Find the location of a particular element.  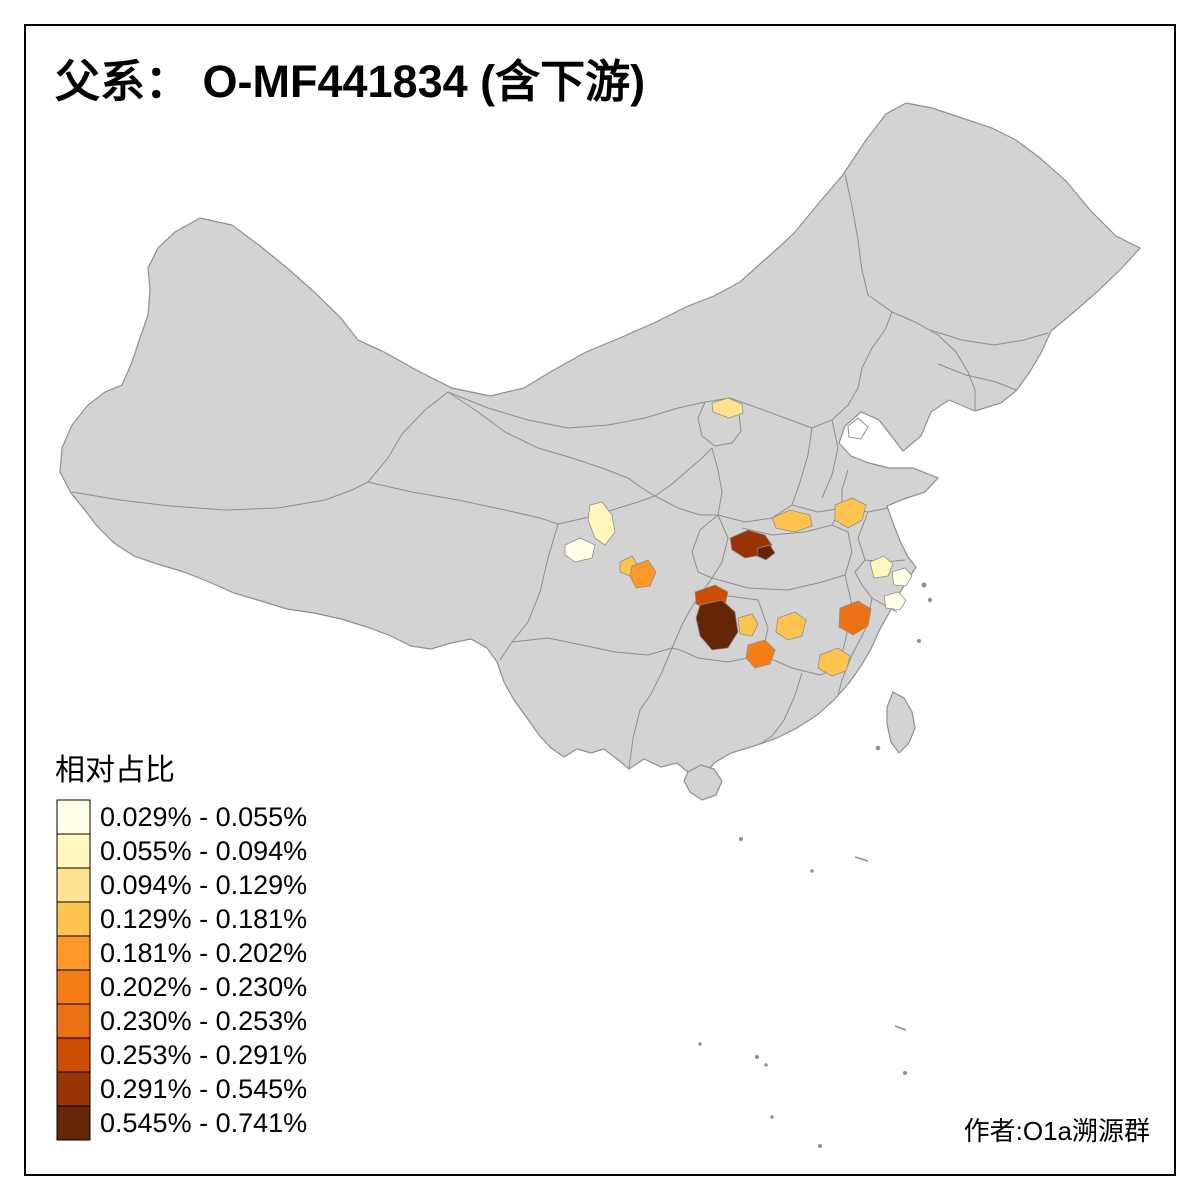

legend-label: 0.230% - 0.253% is located at coordinates (203, 1021).